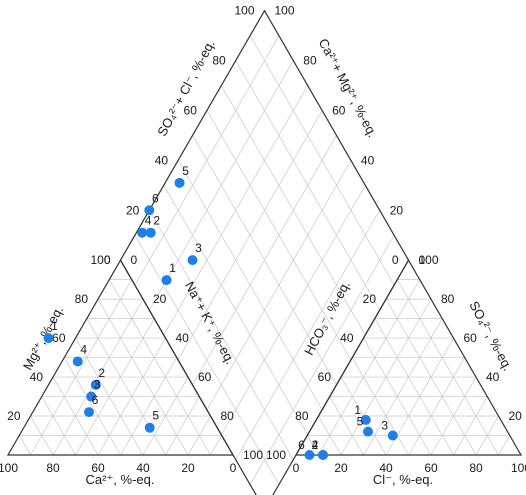 Image resolution: width=526 pixels, height=495 pixels. Describe the element at coordinates (156, 221) in the screenshot. I see `diamond-point-label: 2` at that location.